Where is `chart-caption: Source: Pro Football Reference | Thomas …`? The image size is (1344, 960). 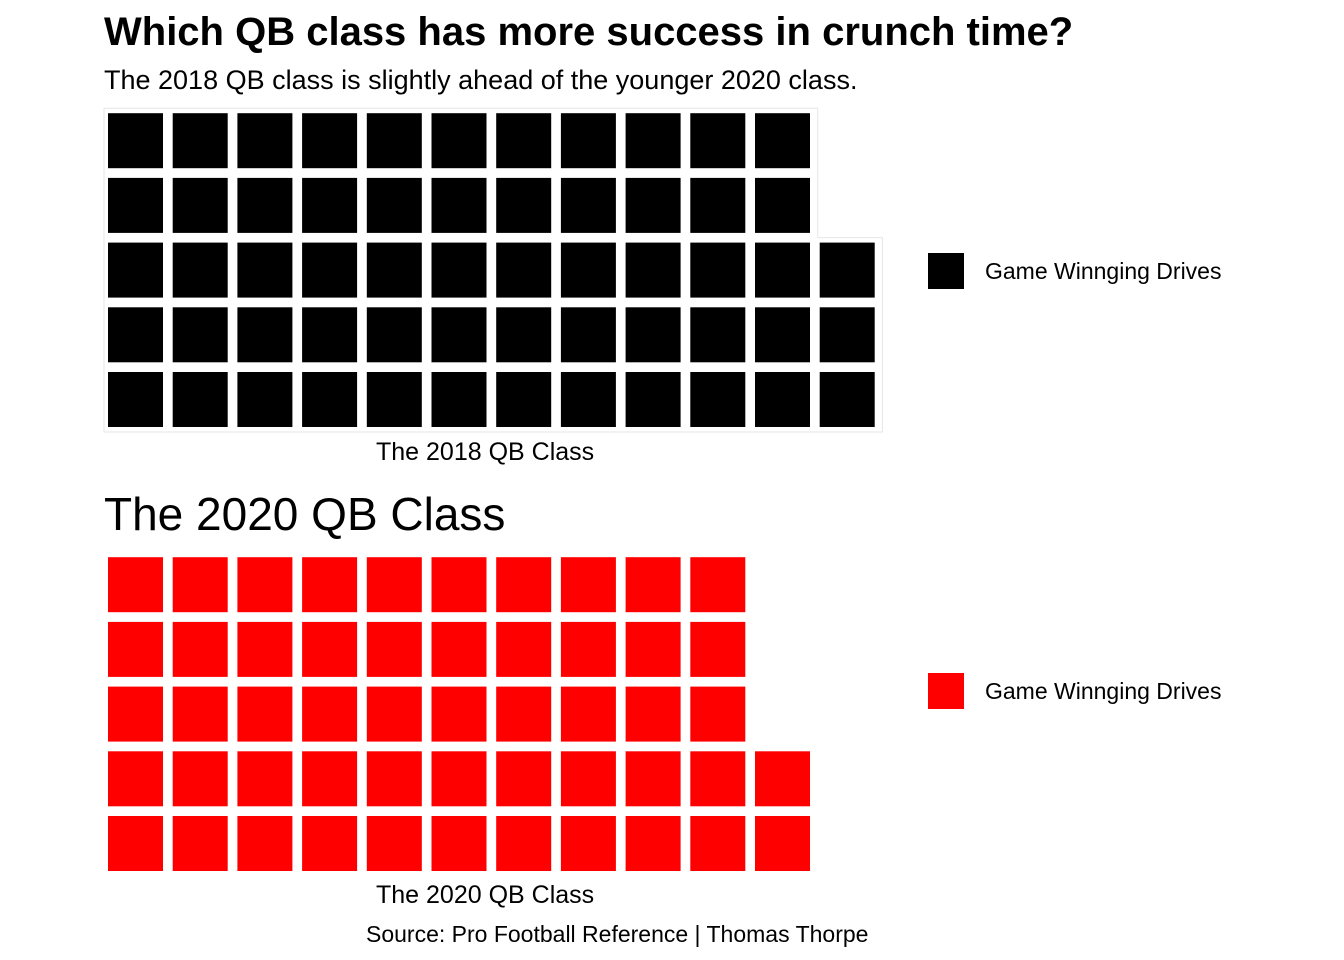
chart-caption: Source: Pro Football Reference | Thomas … is located at coordinates (617, 934).